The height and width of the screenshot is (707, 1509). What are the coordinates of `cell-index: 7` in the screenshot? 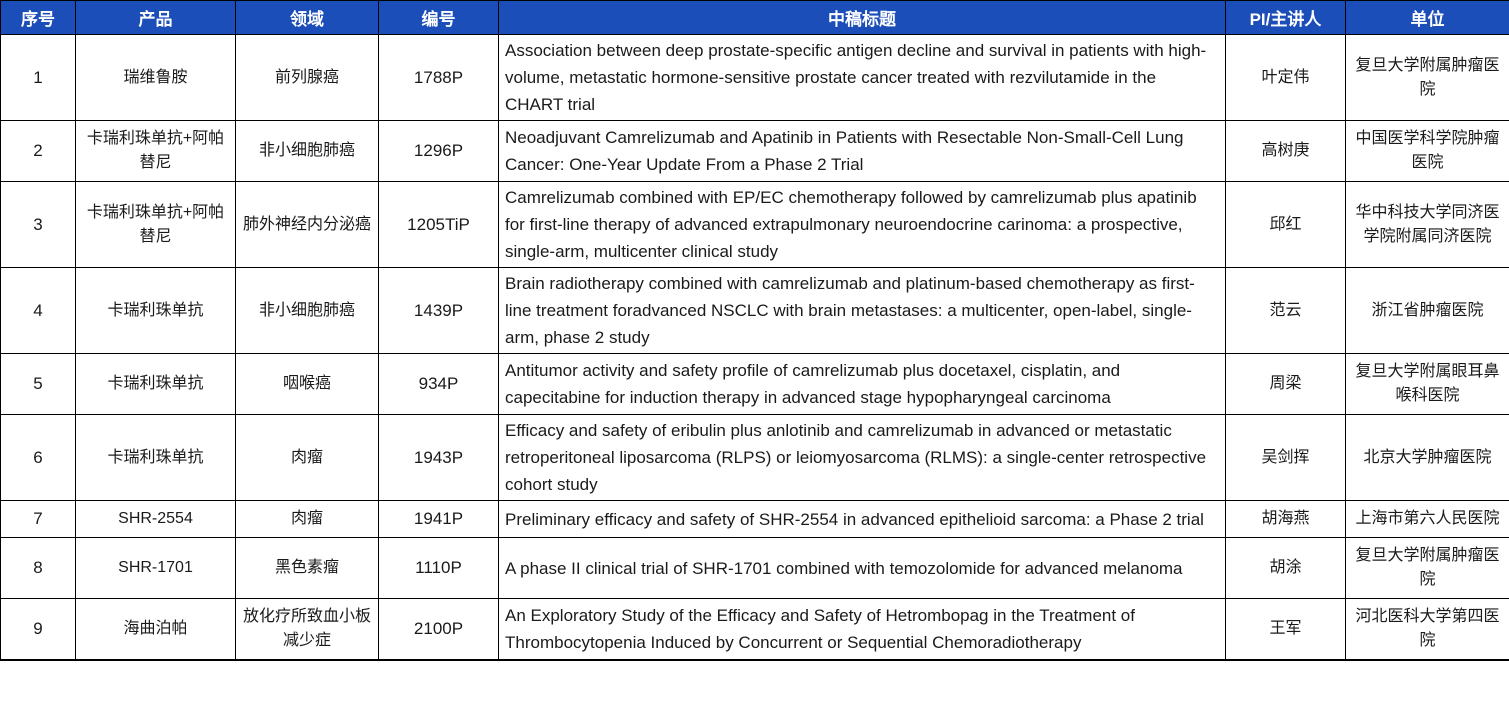 It's located at (38, 519).